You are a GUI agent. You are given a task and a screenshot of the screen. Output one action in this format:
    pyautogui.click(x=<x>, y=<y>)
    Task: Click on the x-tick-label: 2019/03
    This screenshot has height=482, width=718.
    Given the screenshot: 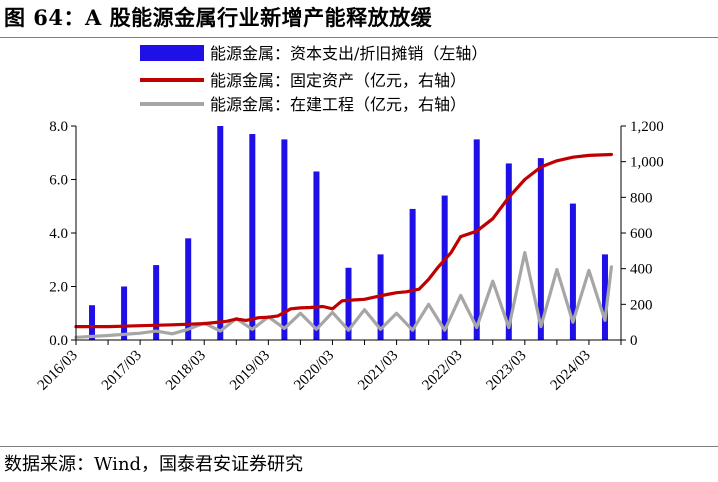 What is the action you would take?
    pyautogui.click(x=250, y=371)
    